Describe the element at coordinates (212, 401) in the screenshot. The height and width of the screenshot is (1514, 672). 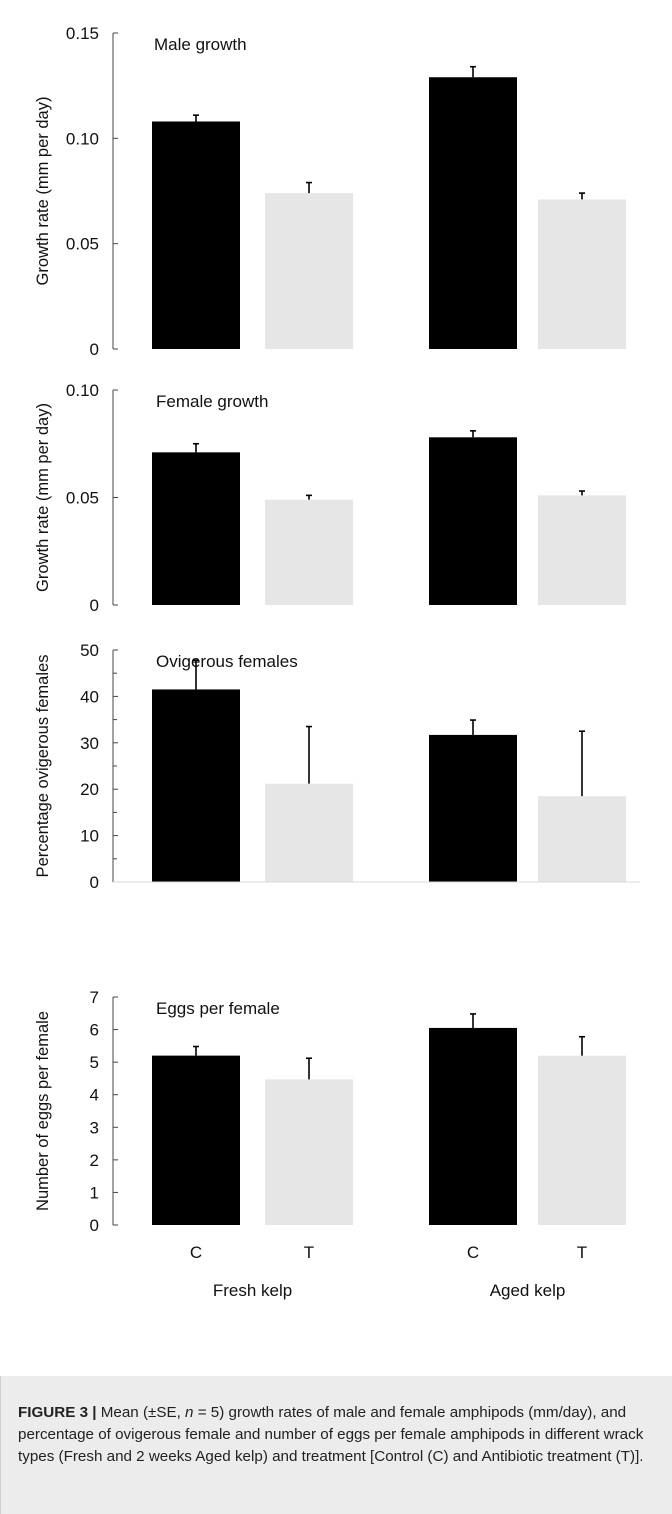
I see `chart-title: Female growth` at that location.